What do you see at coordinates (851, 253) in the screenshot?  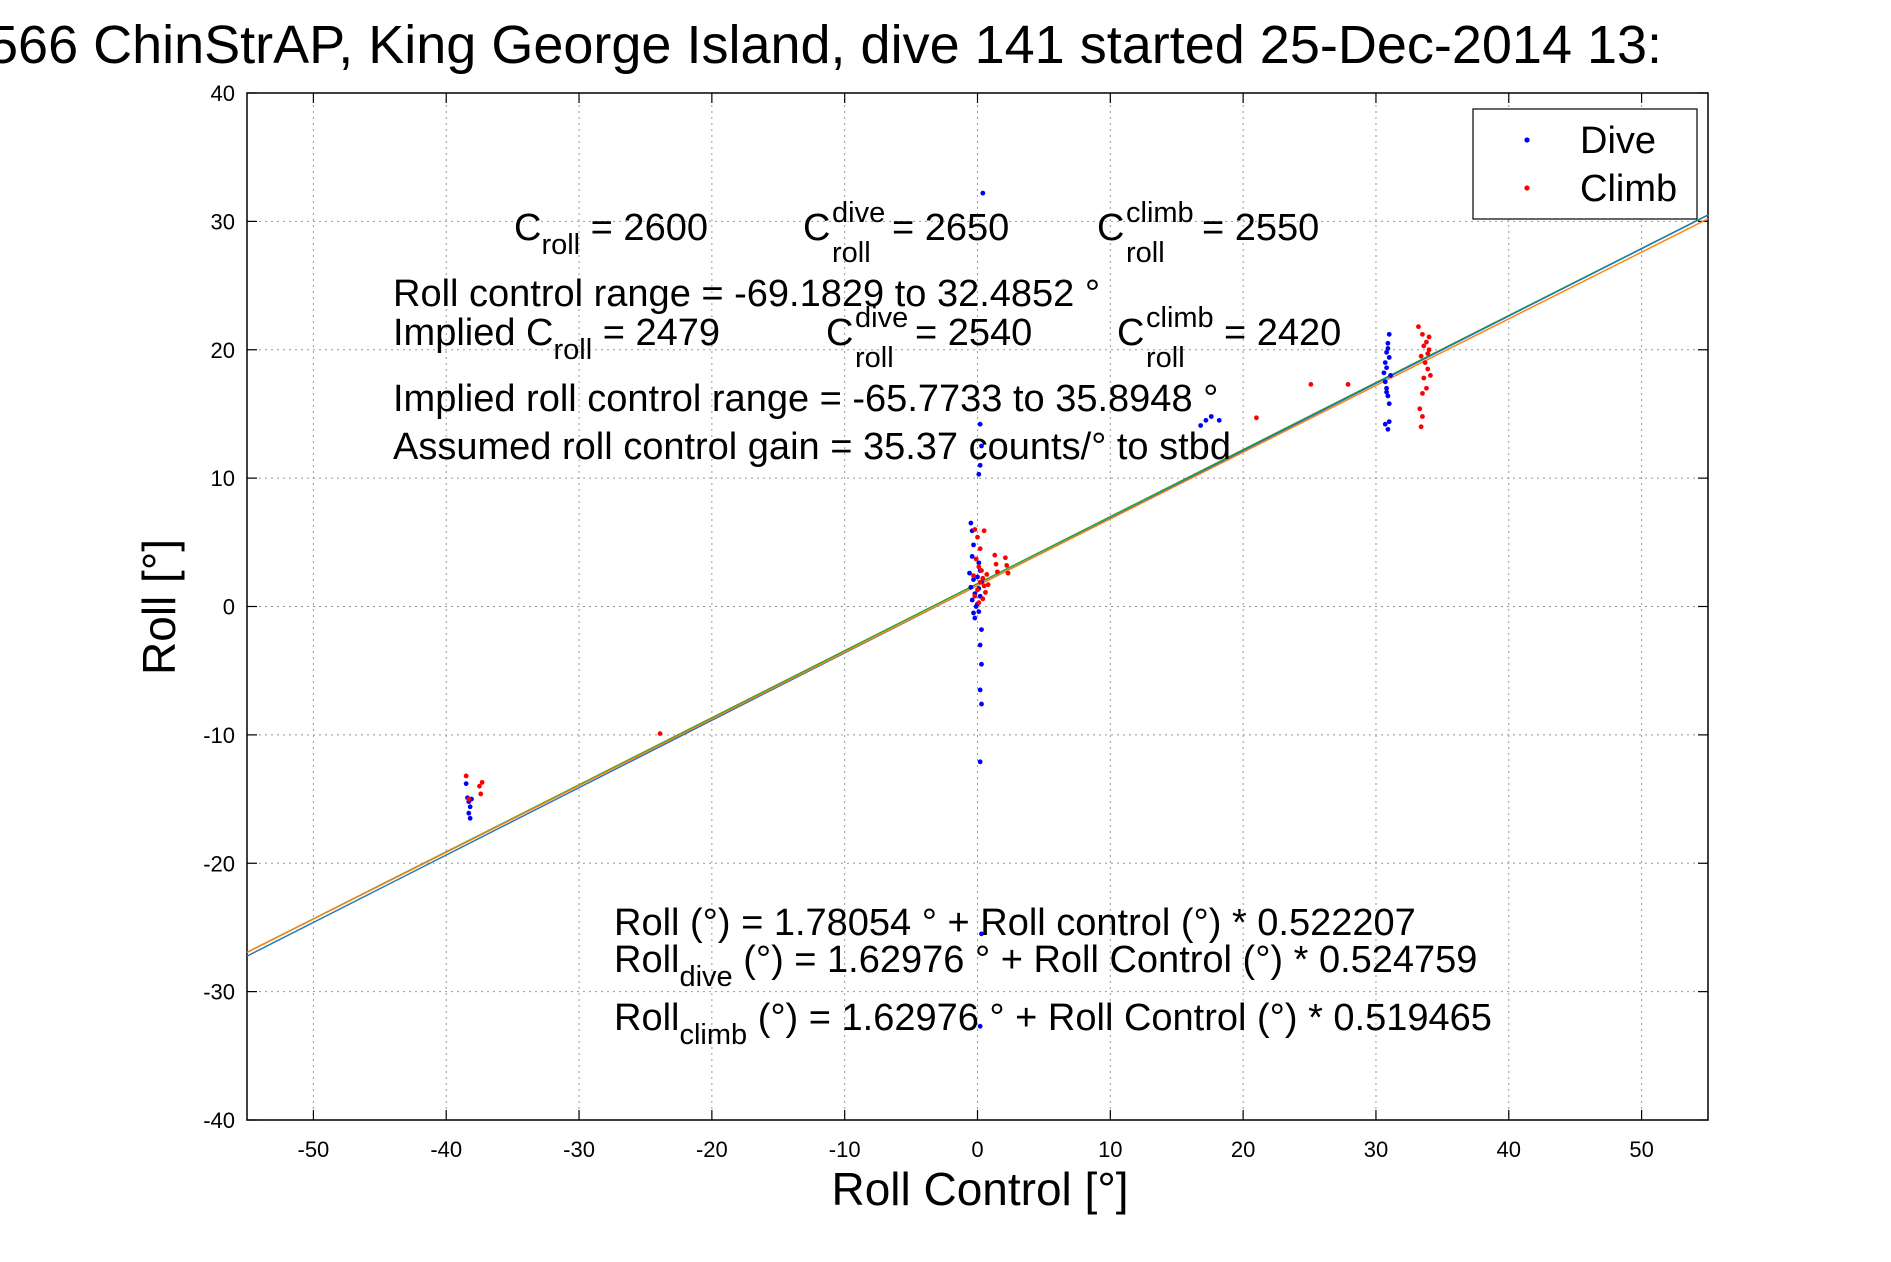 I see `annotation-sub: roll` at bounding box center [851, 253].